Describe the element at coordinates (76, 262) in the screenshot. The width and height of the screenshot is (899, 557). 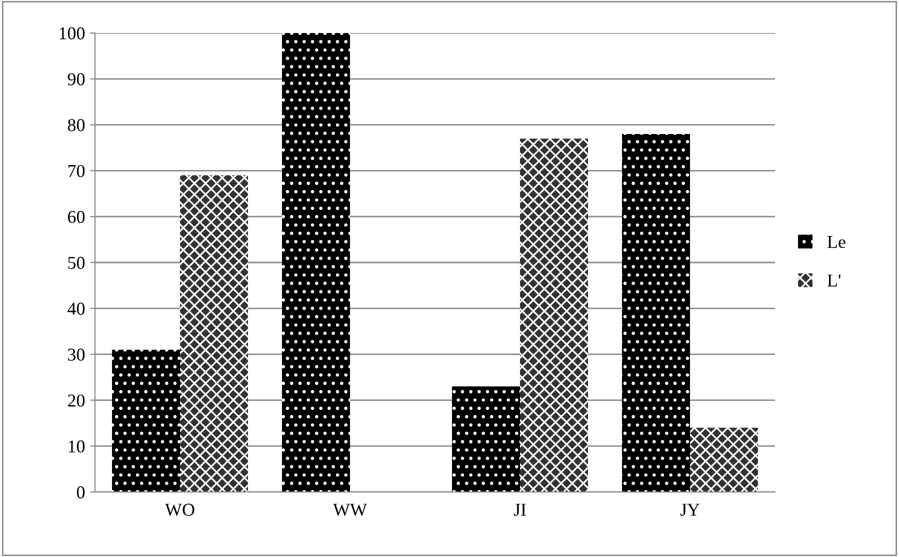
I see `y-tick-label: 50` at that location.